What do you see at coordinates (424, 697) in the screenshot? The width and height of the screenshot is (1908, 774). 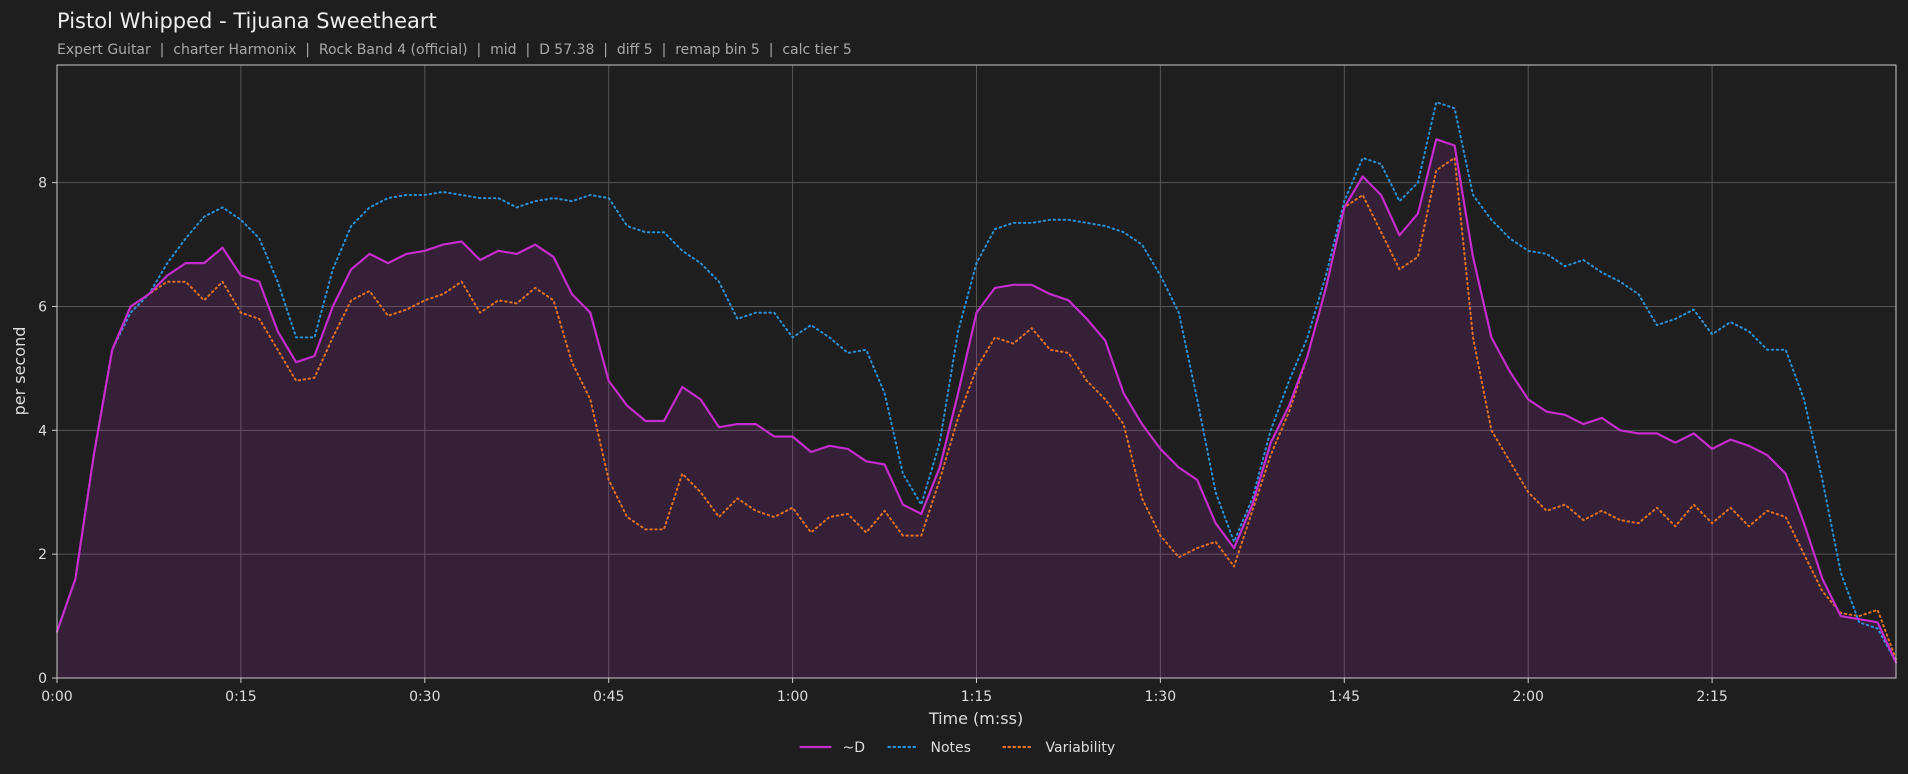 I see `x-tick-label: 0:30` at bounding box center [424, 697].